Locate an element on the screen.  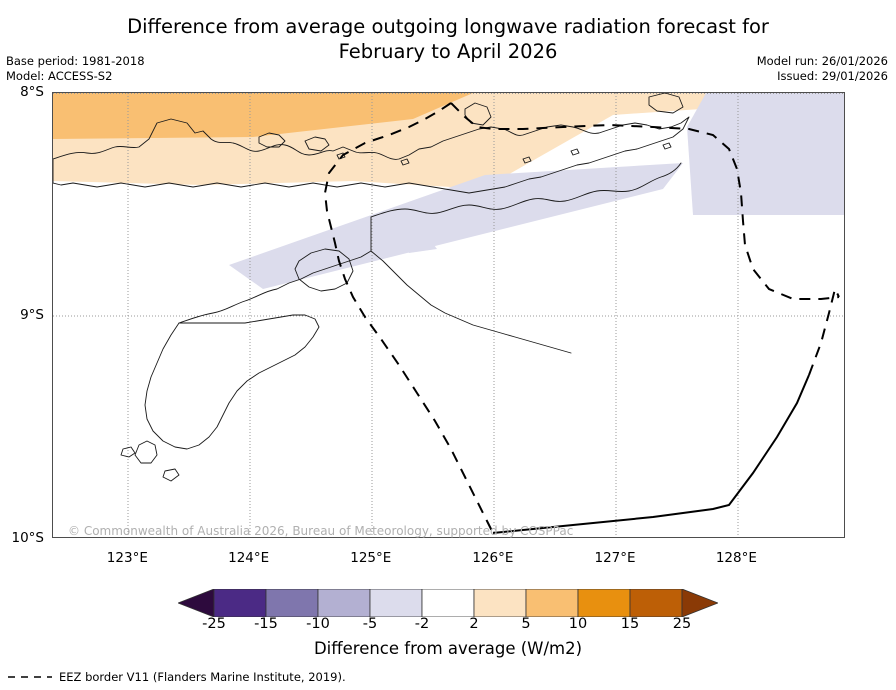
eez-border-dashed-east is located at coordinates (824, 331).